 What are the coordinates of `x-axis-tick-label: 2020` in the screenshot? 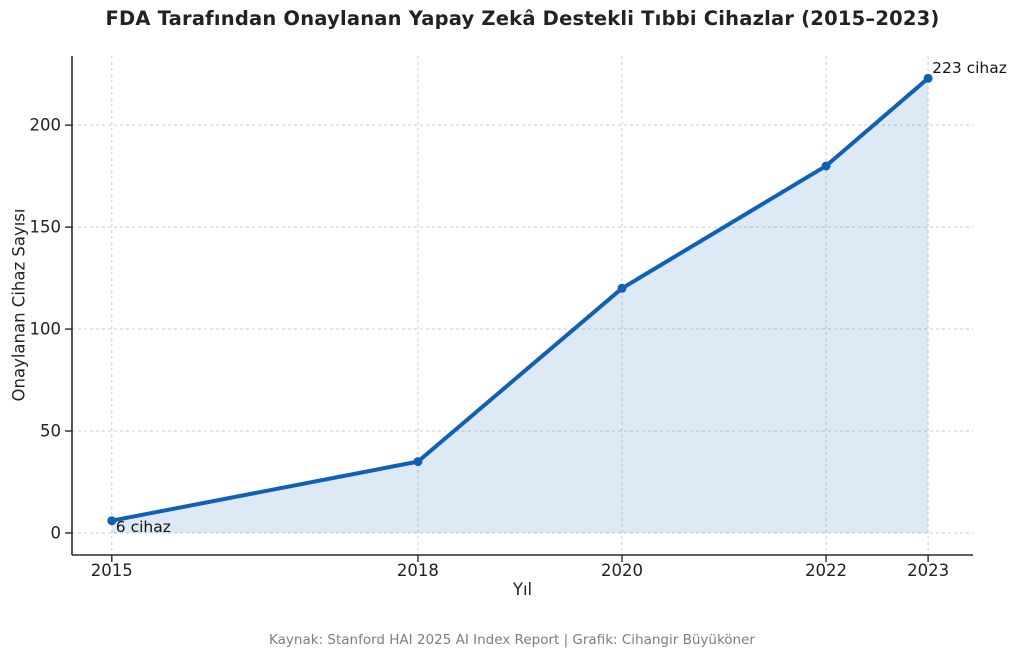 It's located at (622, 570).